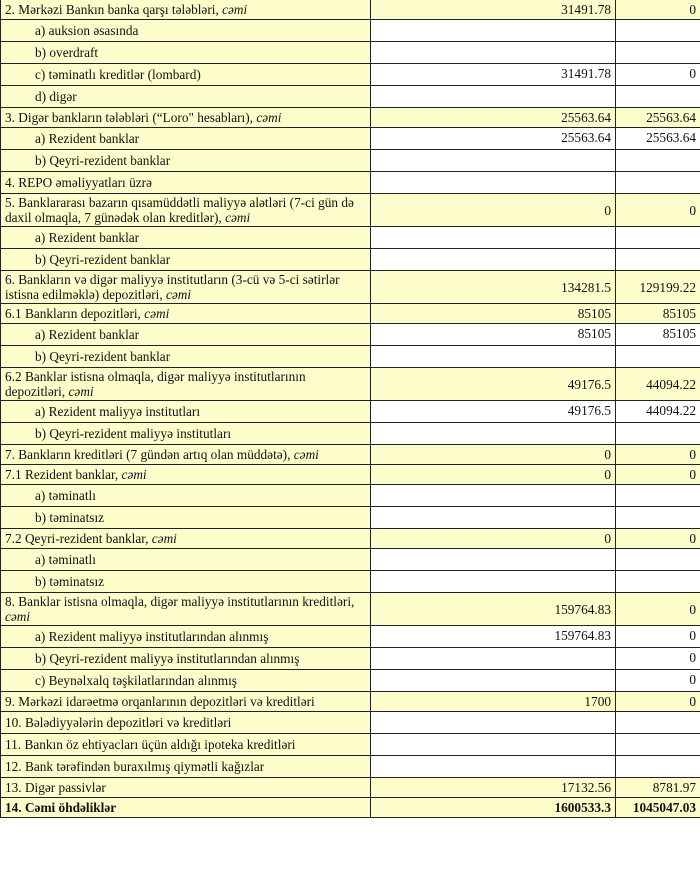  I want to click on table-row: d) digər, so click(350, 96).